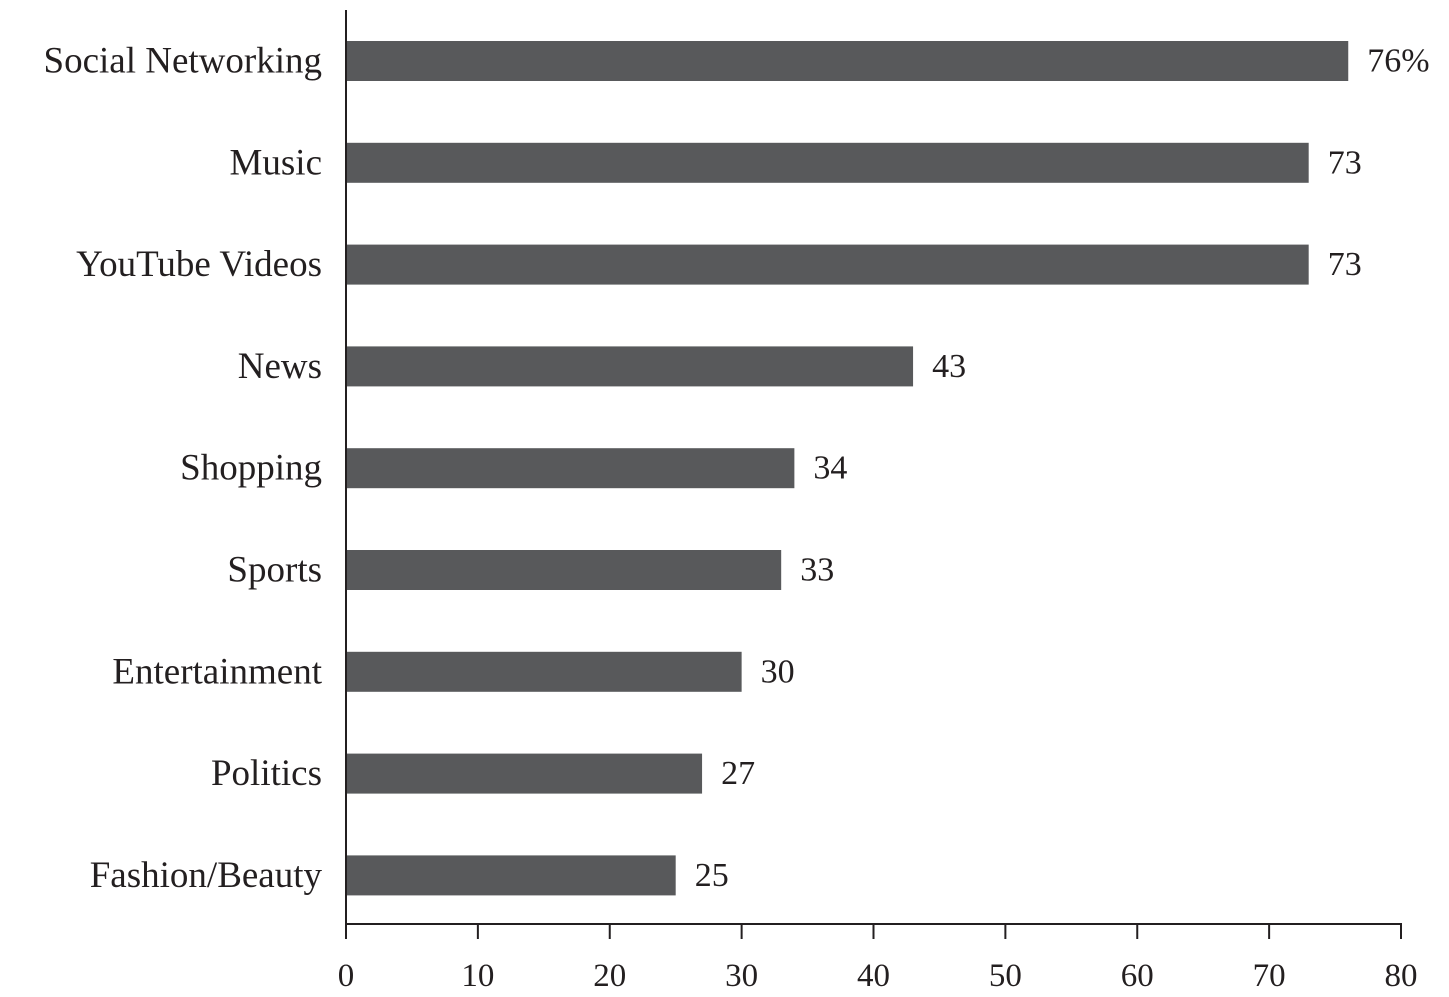  What do you see at coordinates (1398, 61) in the screenshot?
I see `value-label: 76%` at bounding box center [1398, 61].